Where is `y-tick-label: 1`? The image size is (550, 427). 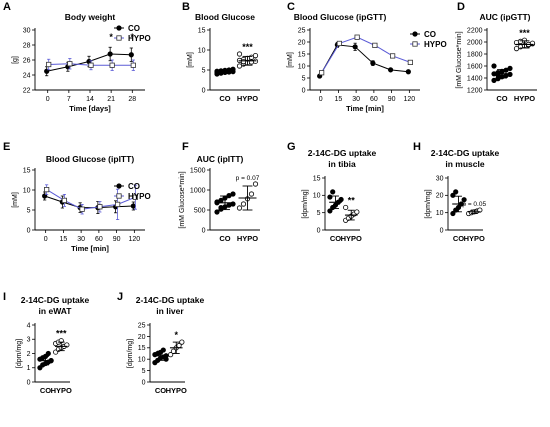
y-tick-label: 1 is located at coordinates (29, 368).